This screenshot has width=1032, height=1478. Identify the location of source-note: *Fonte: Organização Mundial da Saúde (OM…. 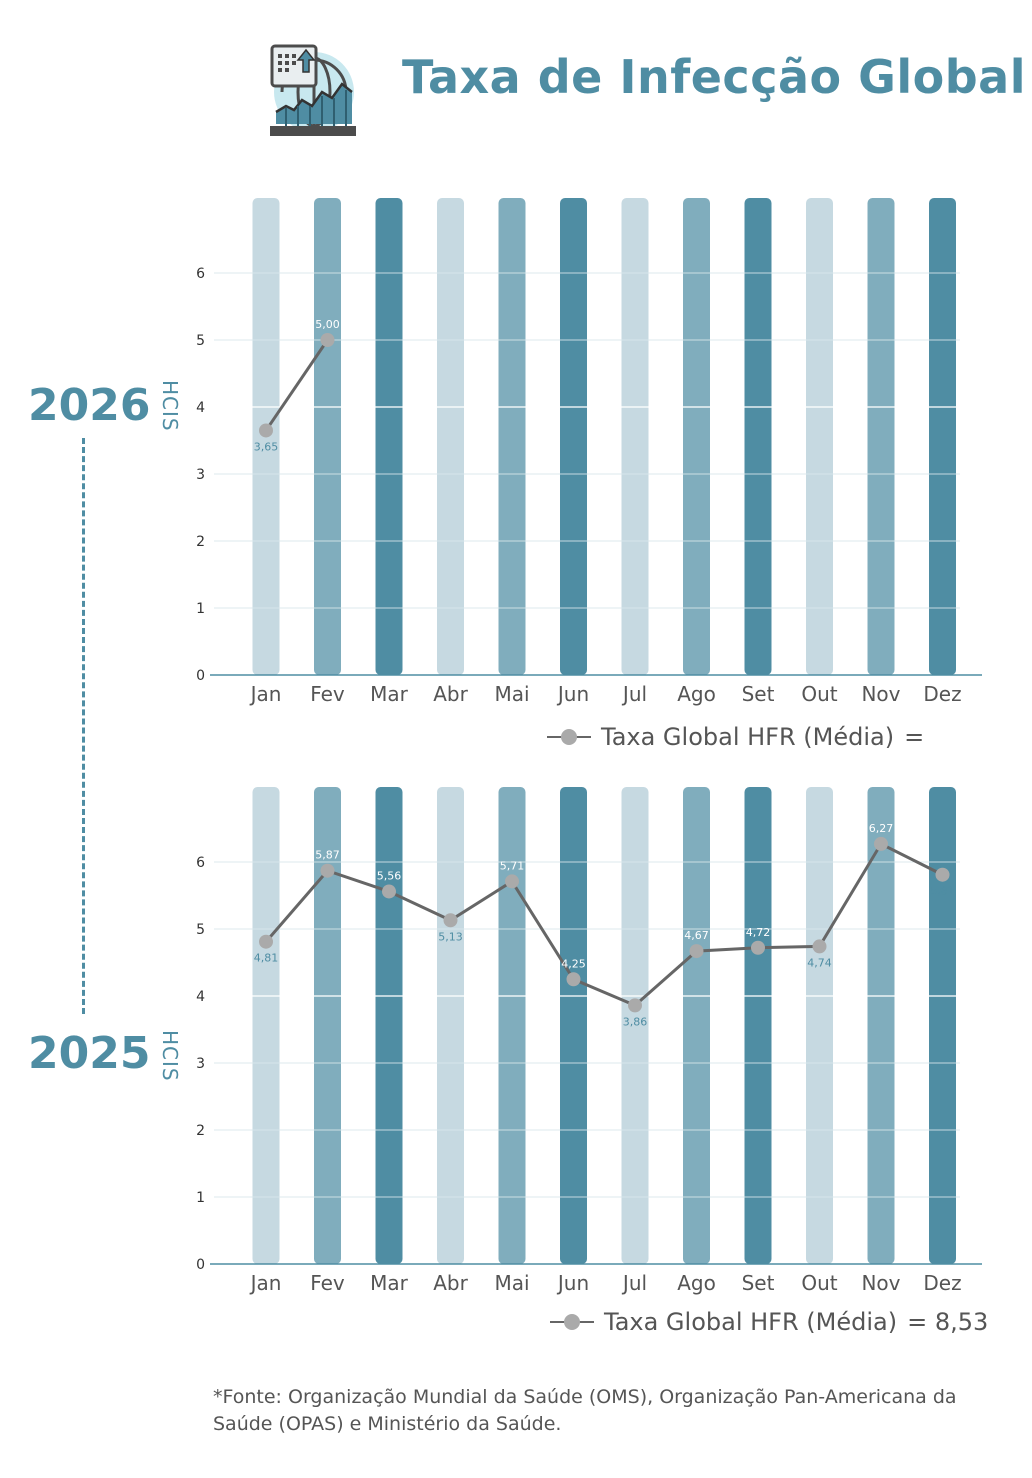
(585, 1410).